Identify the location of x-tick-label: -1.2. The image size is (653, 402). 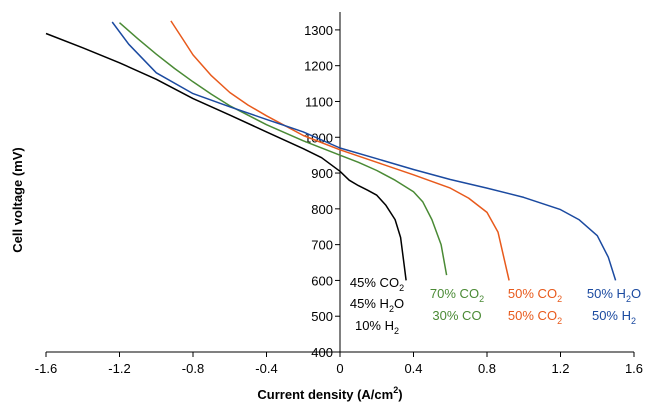
(119, 368).